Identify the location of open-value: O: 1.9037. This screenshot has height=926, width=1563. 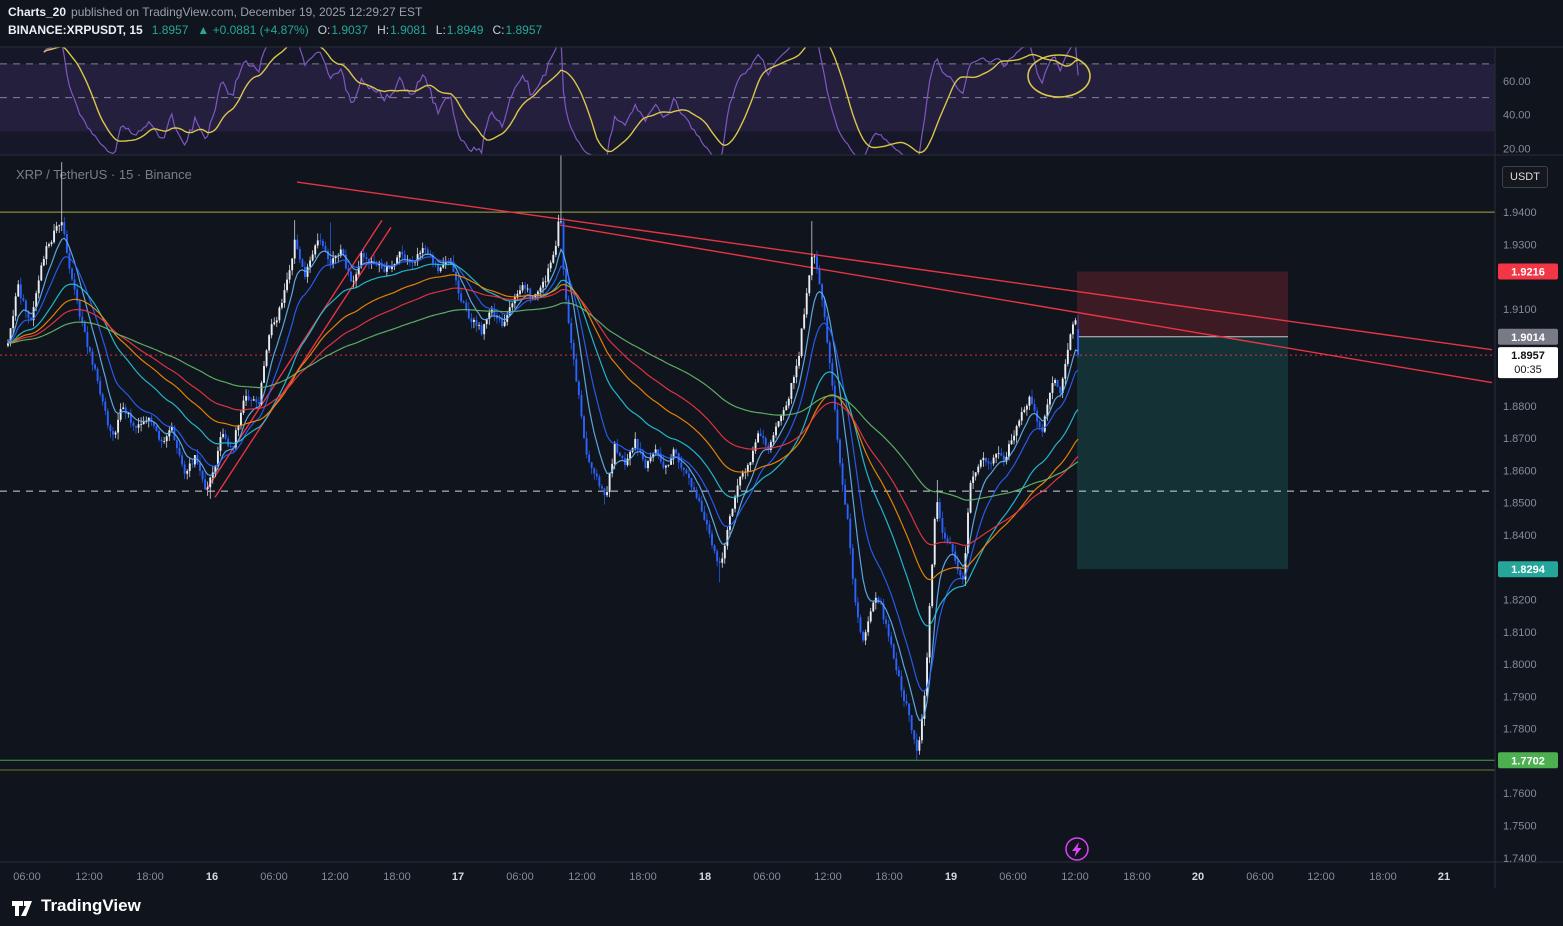
(343, 30).